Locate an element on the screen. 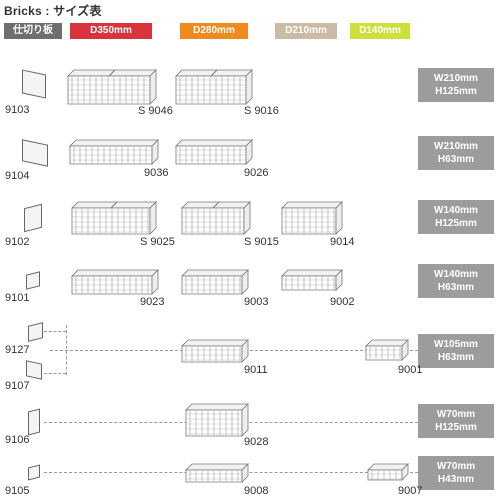  partition-code: 9104 is located at coordinates (17, 176).